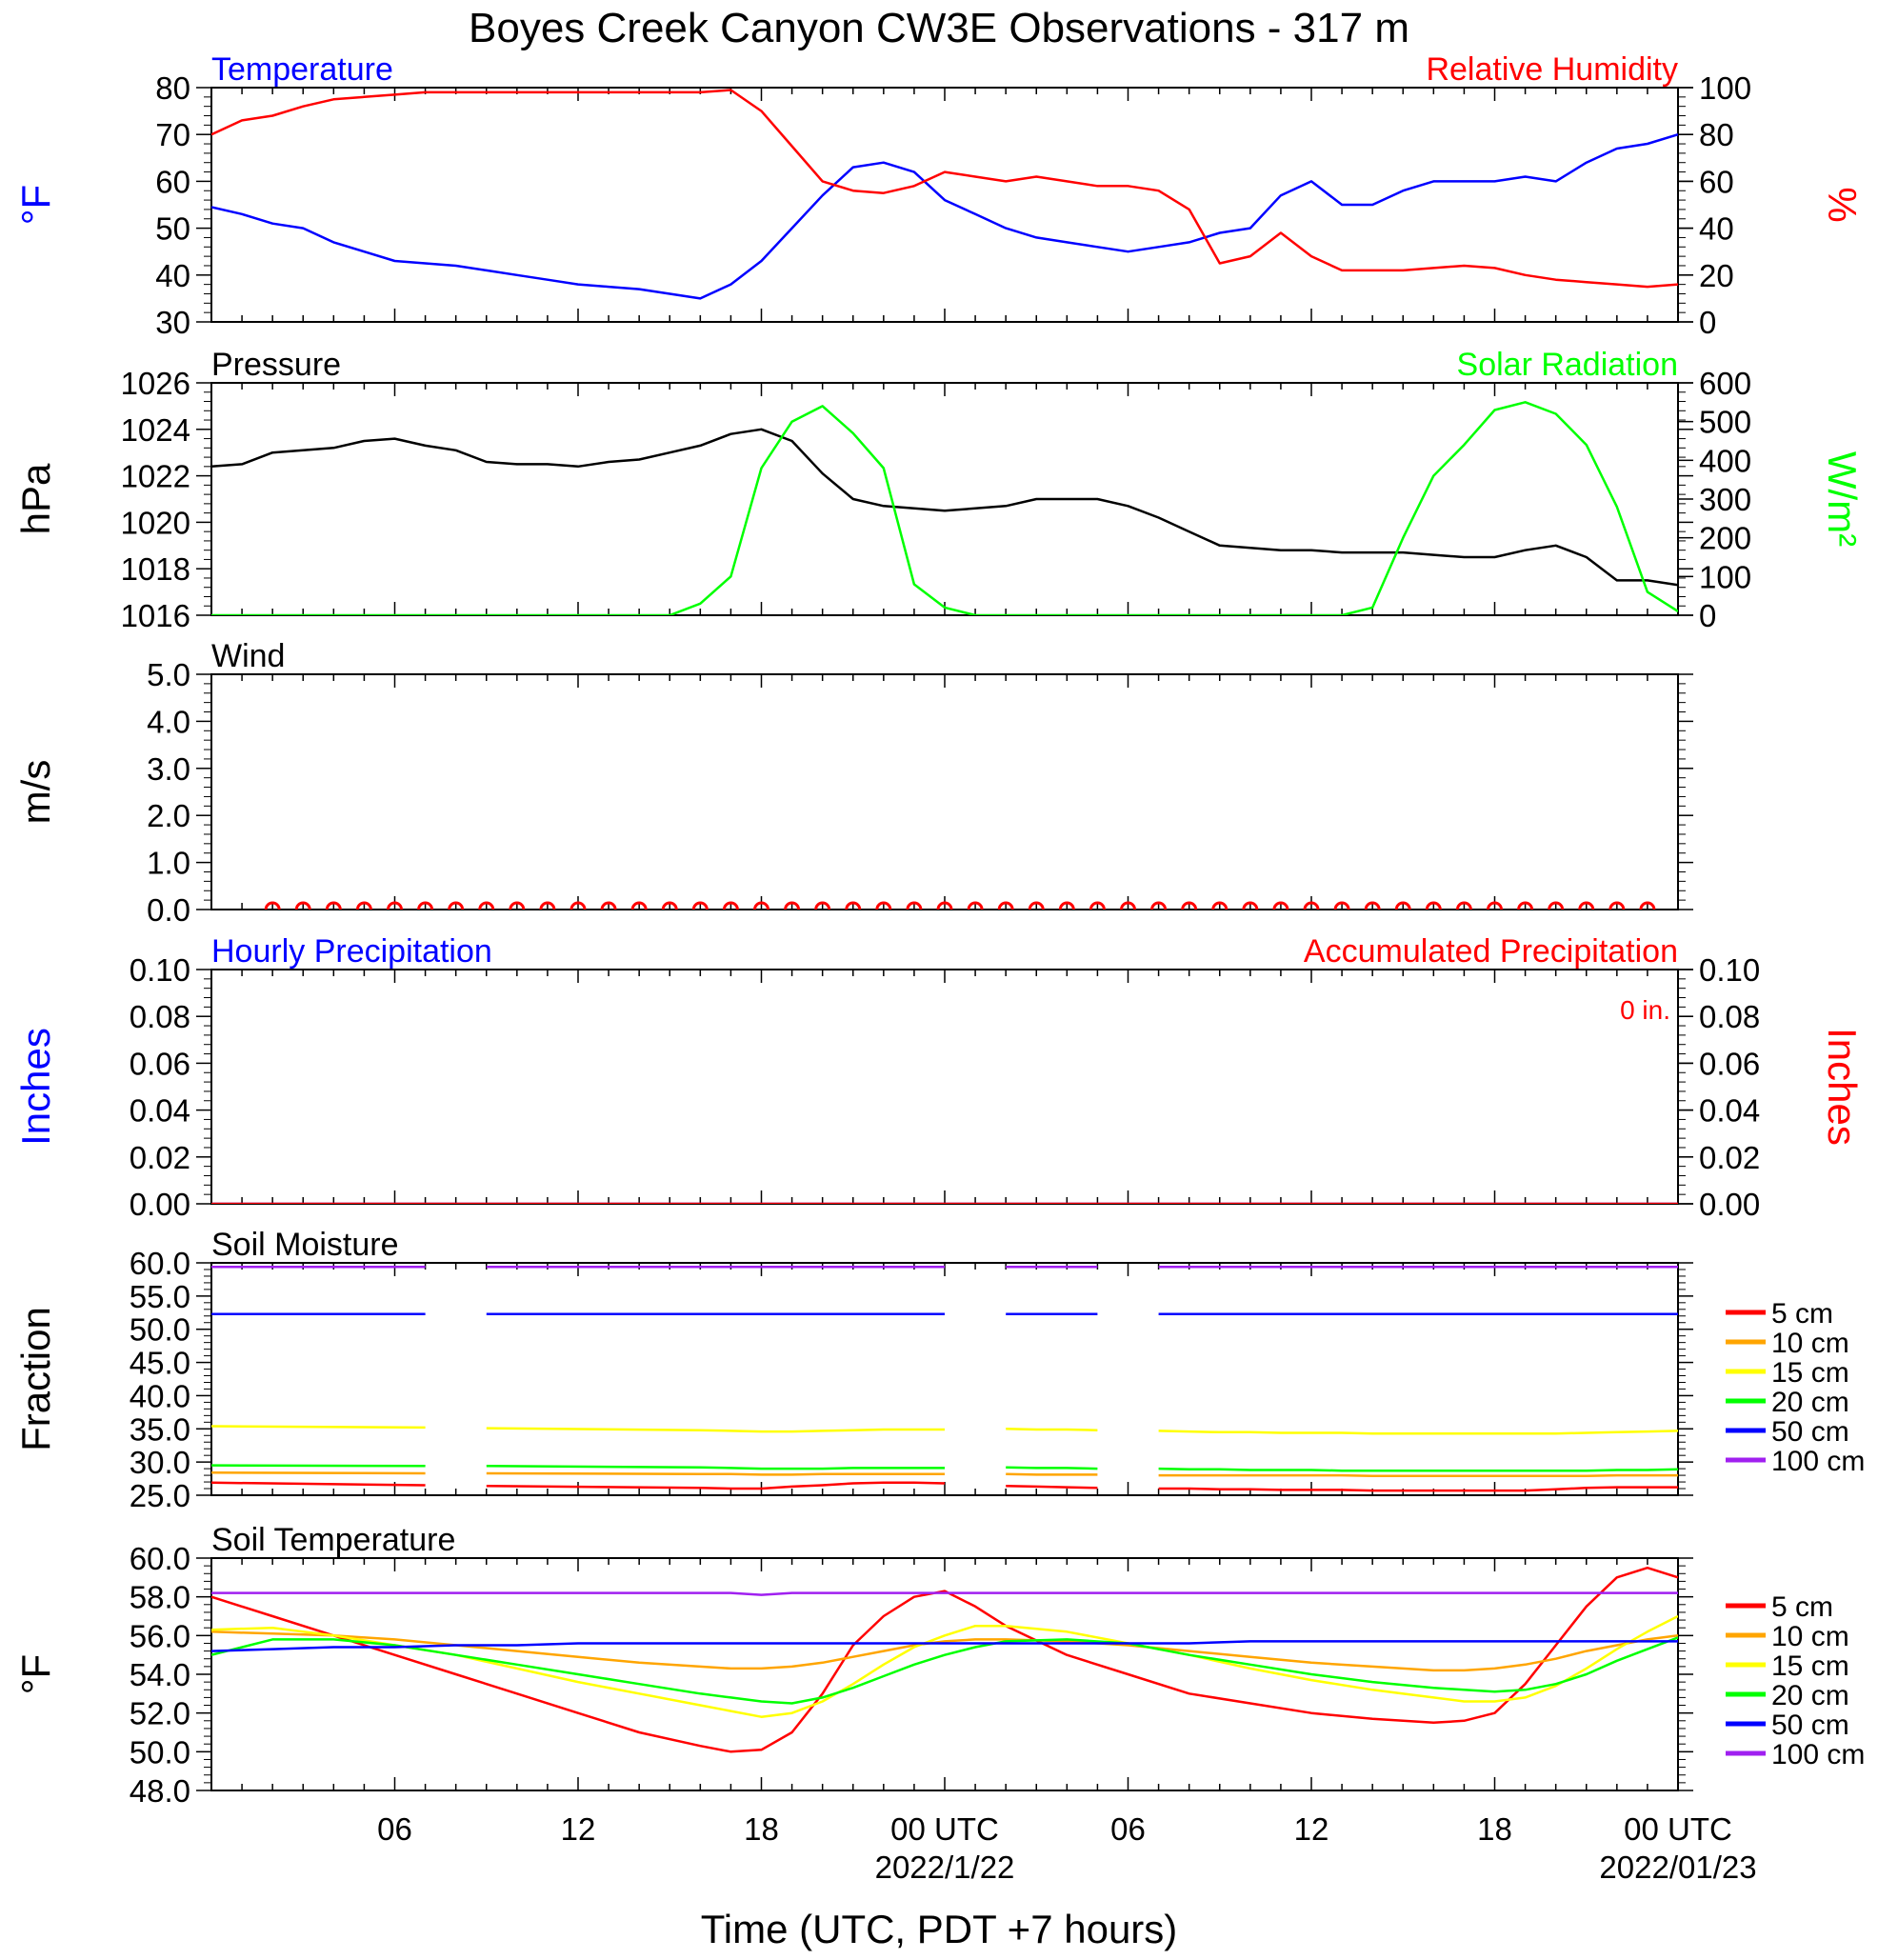  I want to click on panel-title-right: Accumulated Precipitation, so click(1491, 951).